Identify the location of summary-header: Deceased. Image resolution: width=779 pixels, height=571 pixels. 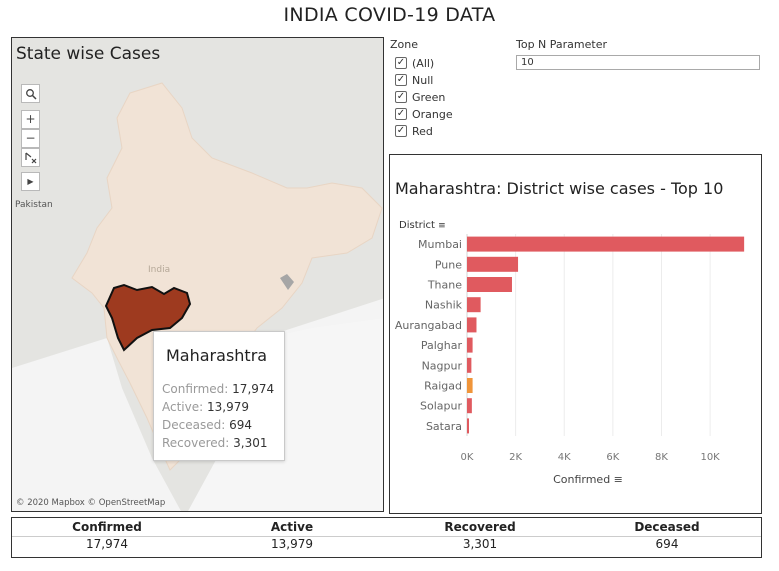
(667, 527).